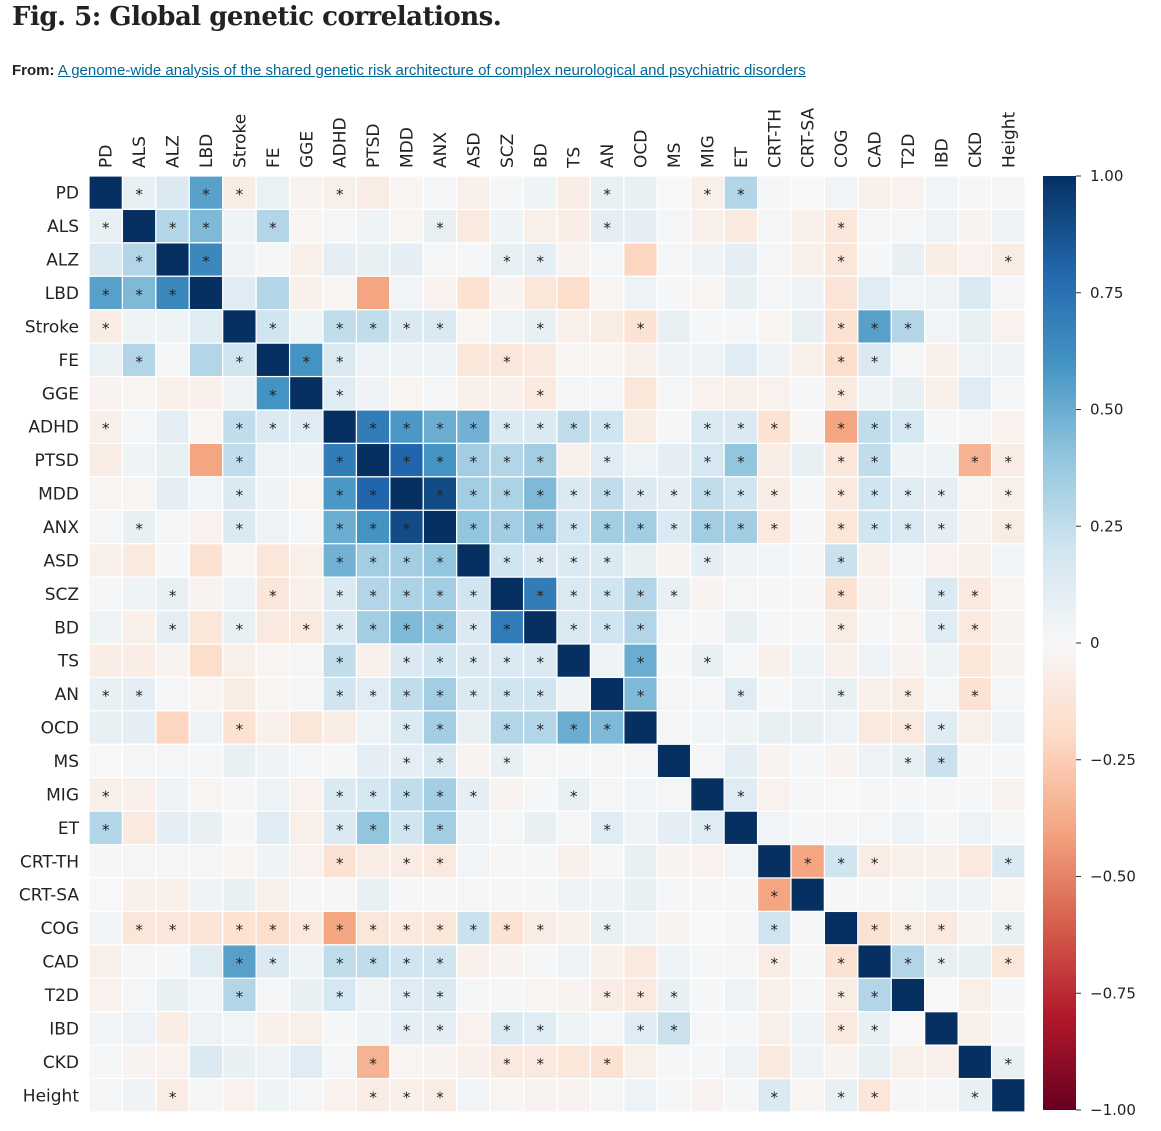  Describe the element at coordinates (1106, 293) in the screenshot. I see `colorbar-tick-label: 0.75` at that location.